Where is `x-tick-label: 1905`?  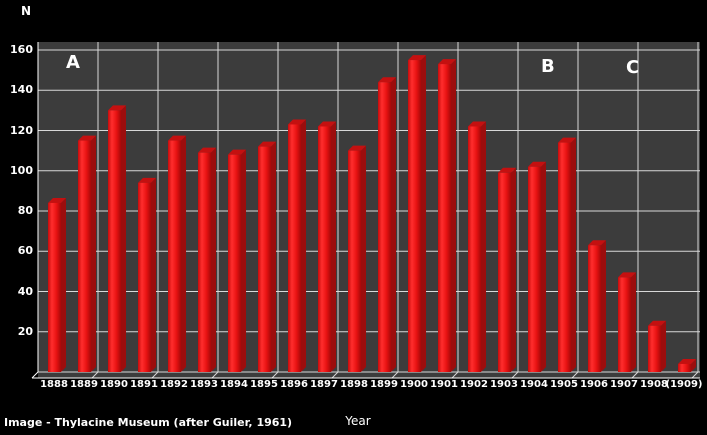
x-tick-label: 1905 is located at coordinates (564, 384).